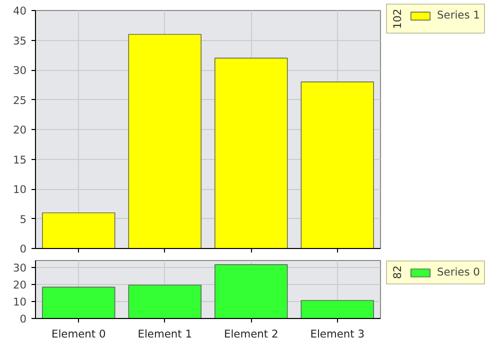 Image resolution: width=500 pixels, height=350 pixels. What do you see at coordinates (165, 334) in the screenshot?
I see `x-tick-label: Element 1` at bounding box center [165, 334].